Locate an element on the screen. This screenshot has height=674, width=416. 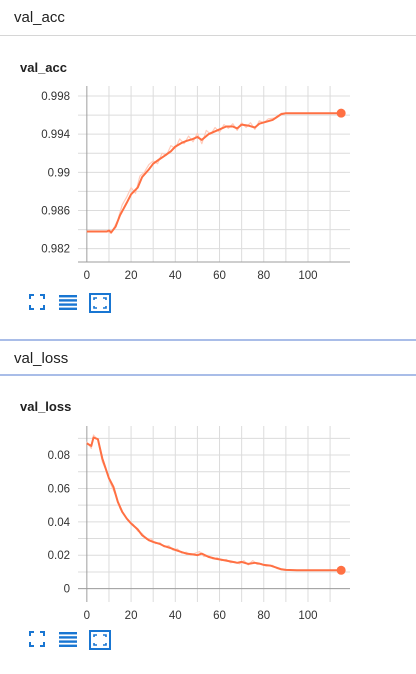
y-tick-label: 0.986 is located at coordinates (55, 211).